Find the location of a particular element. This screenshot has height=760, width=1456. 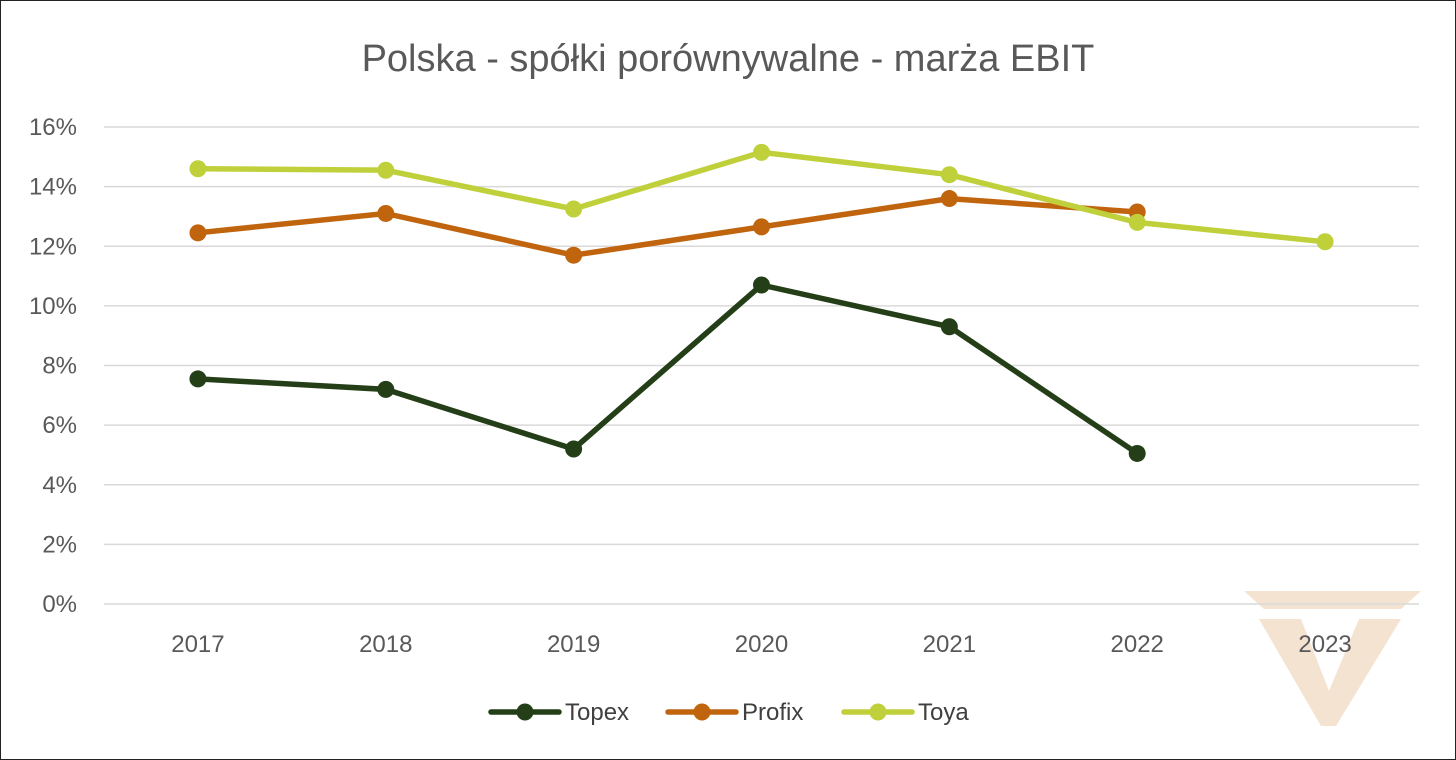

legend-item-topex: Topex is located at coordinates (558, 712).